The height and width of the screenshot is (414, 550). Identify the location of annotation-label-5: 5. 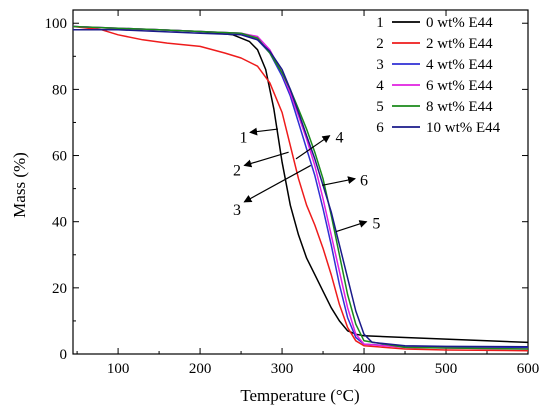
(376, 223).